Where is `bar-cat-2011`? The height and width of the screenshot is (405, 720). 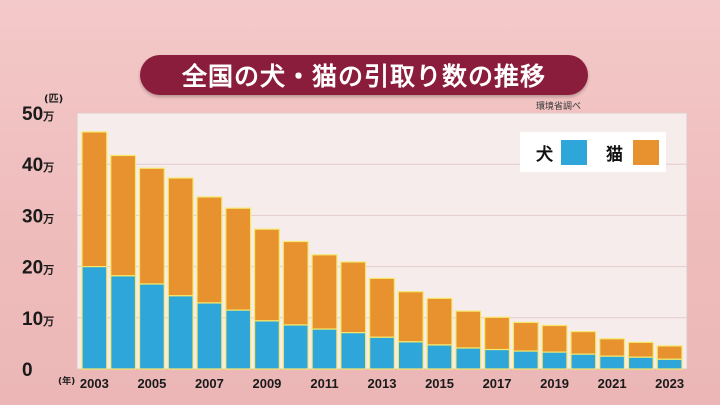
bar-cat-2011 is located at coordinates (324, 292).